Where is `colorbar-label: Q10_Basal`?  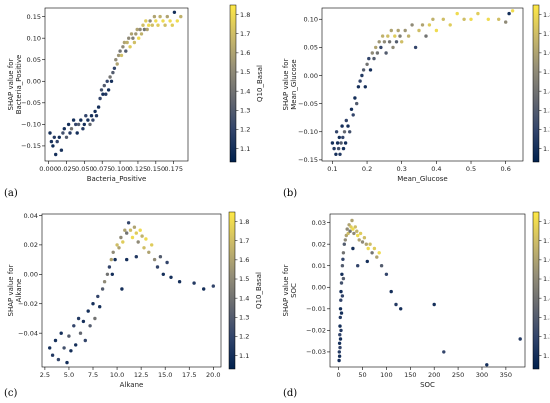
colorbar-label: Q10_Basal is located at coordinates (260, 83).